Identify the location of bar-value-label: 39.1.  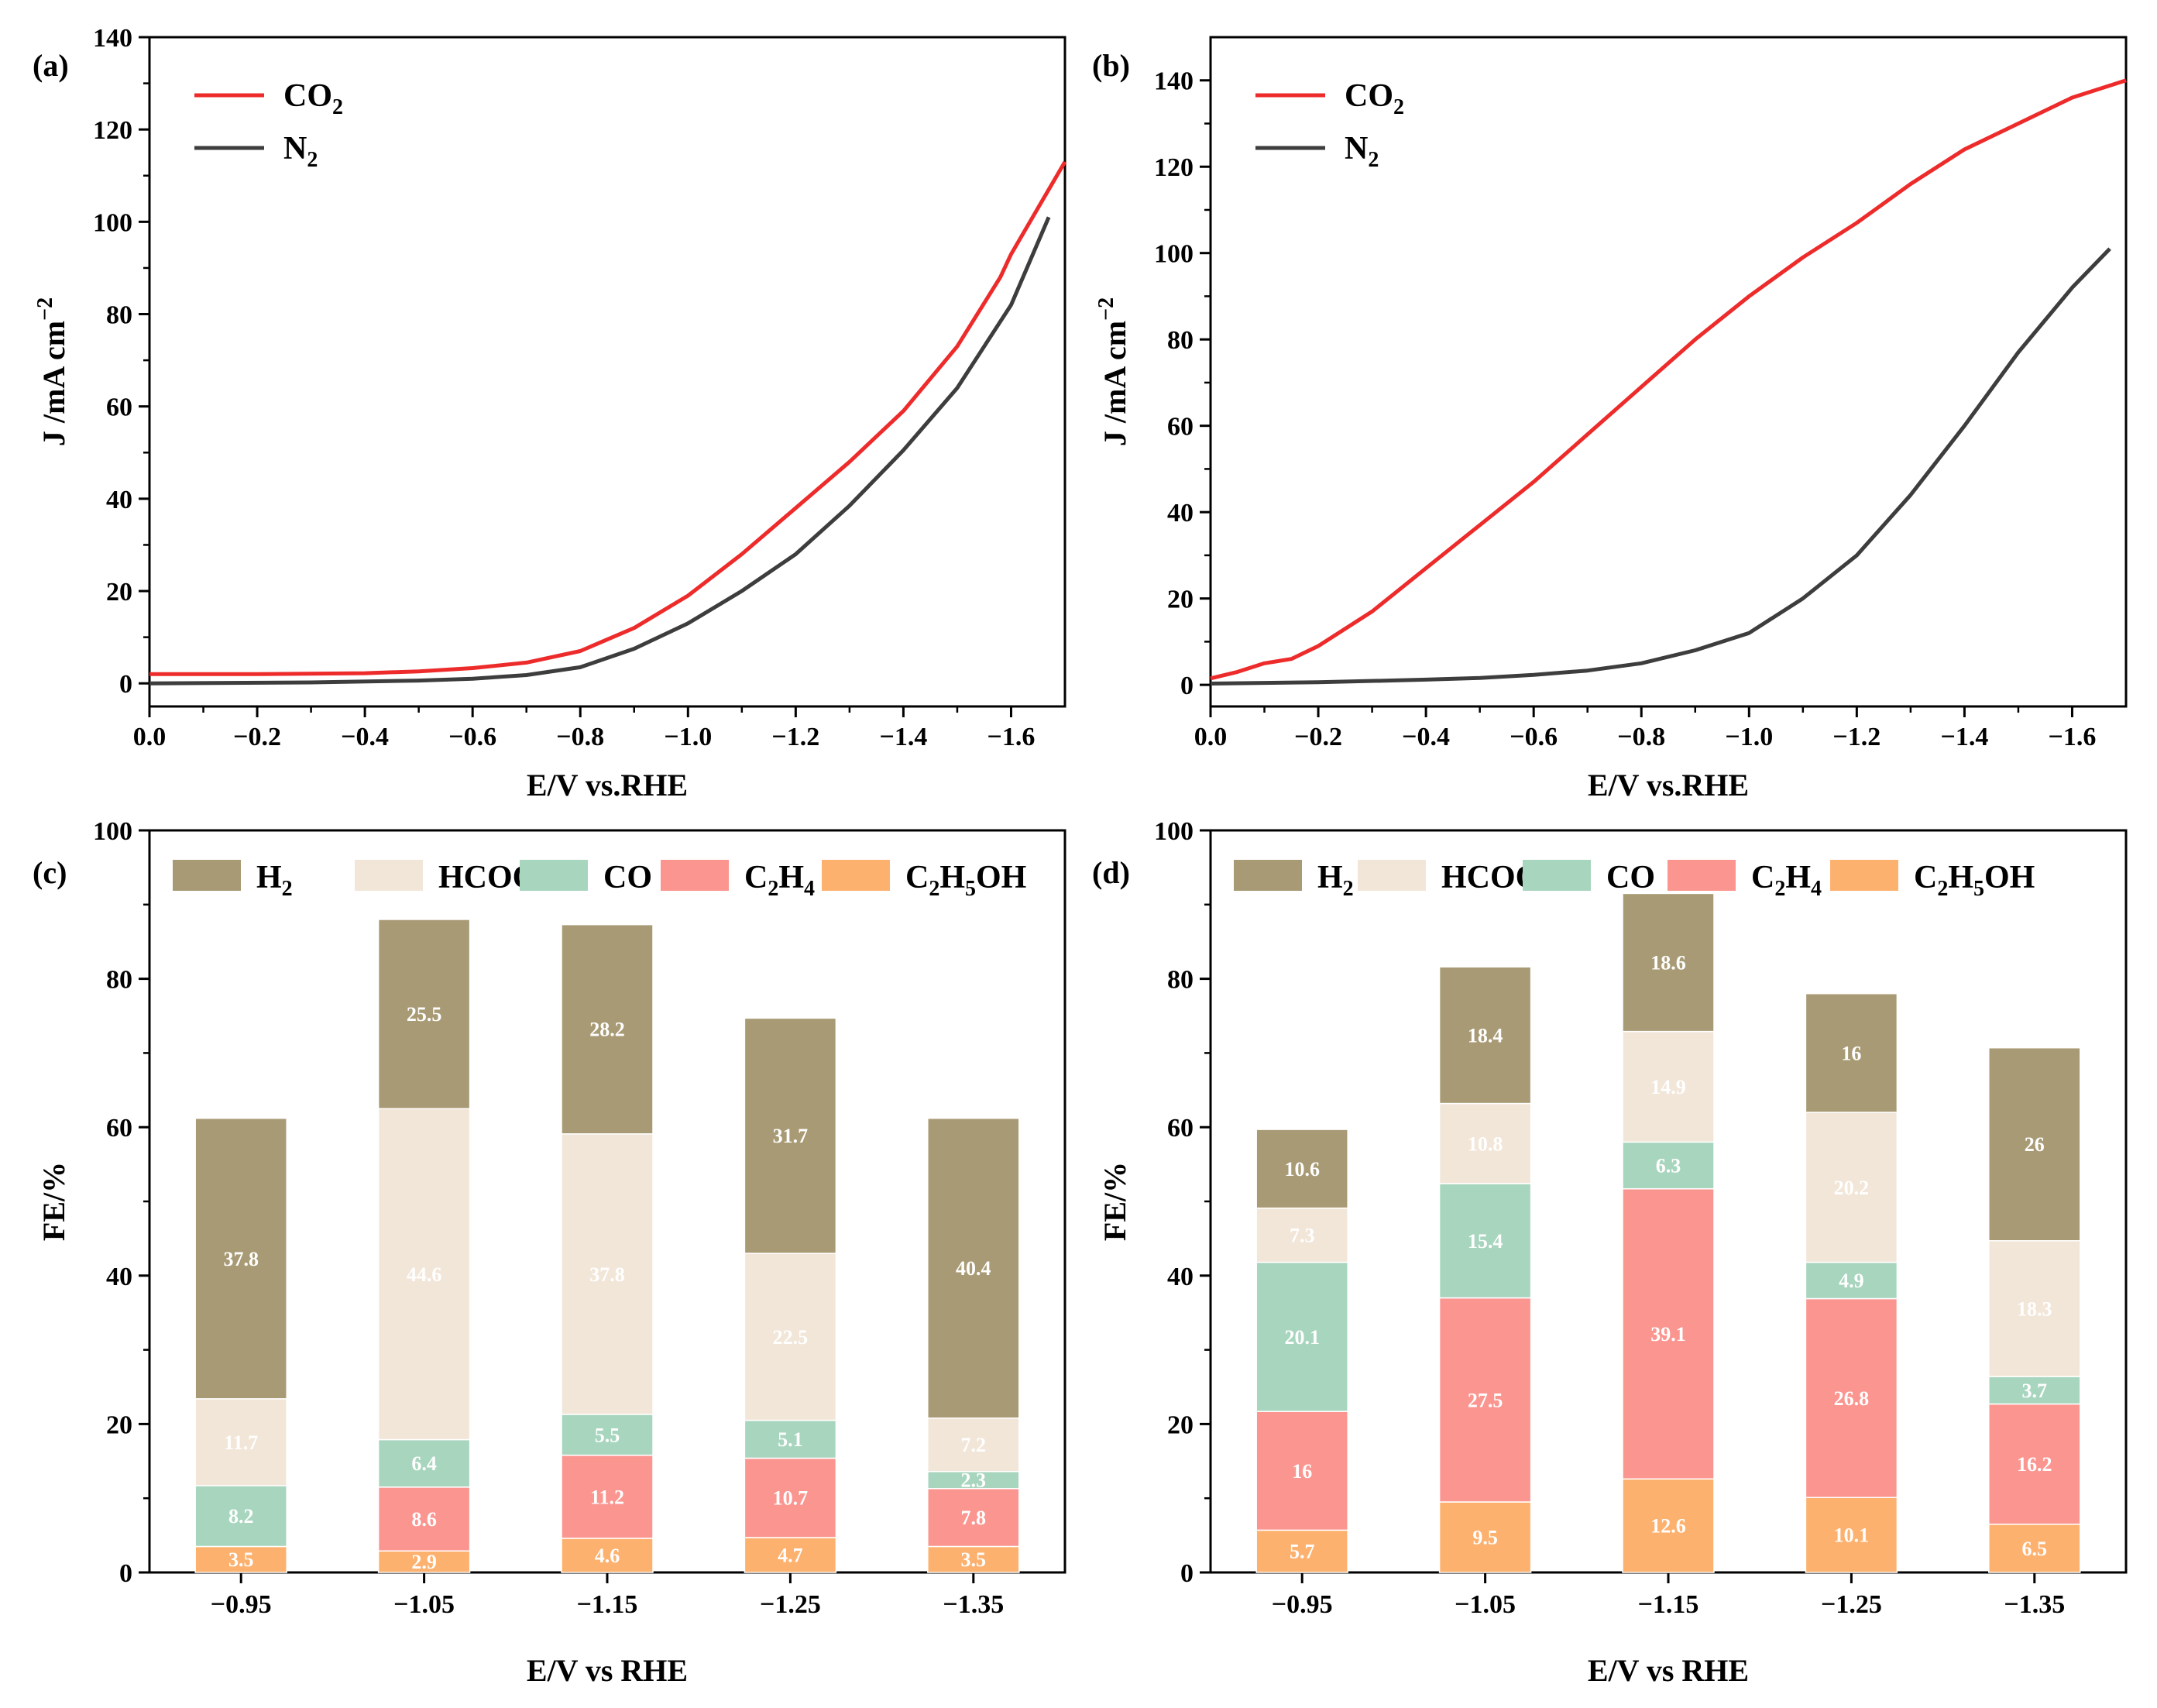
(1668, 1334).